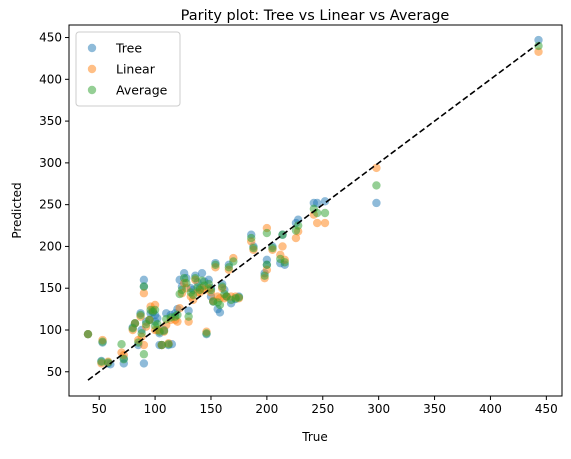 The width and height of the screenshot is (571, 459). I want to click on legend: Tree Linear Average, so click(128, 69).